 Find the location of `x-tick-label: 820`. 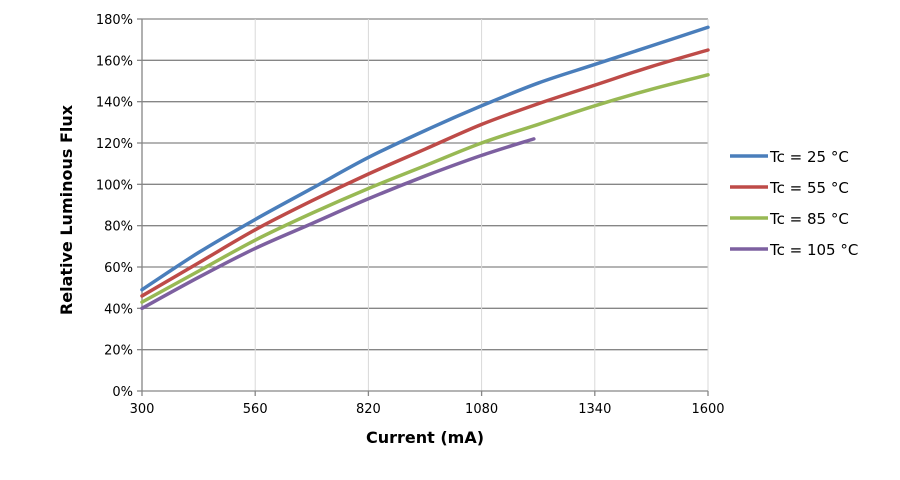

x-tick-label: 820 is located at coordinates (368, 409).